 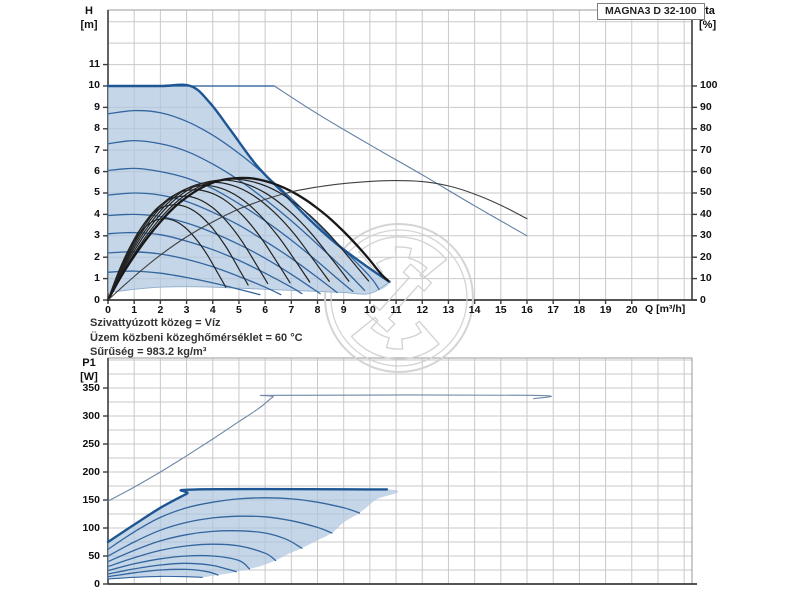 I want to click on head-curve-max, so click(x=248, y=183).